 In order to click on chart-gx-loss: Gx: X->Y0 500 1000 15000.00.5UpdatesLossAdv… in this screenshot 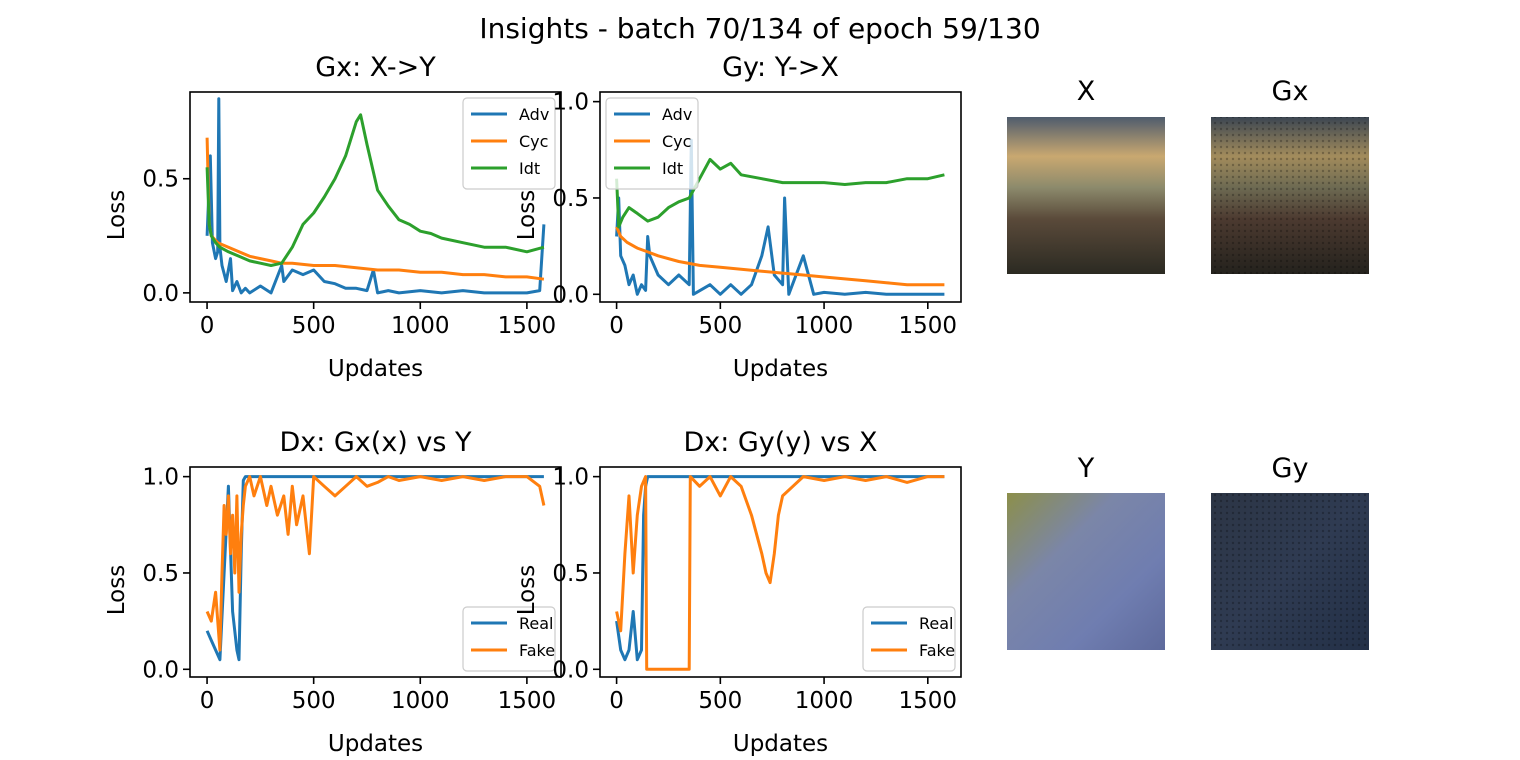, I will do `click(333, 217)`.